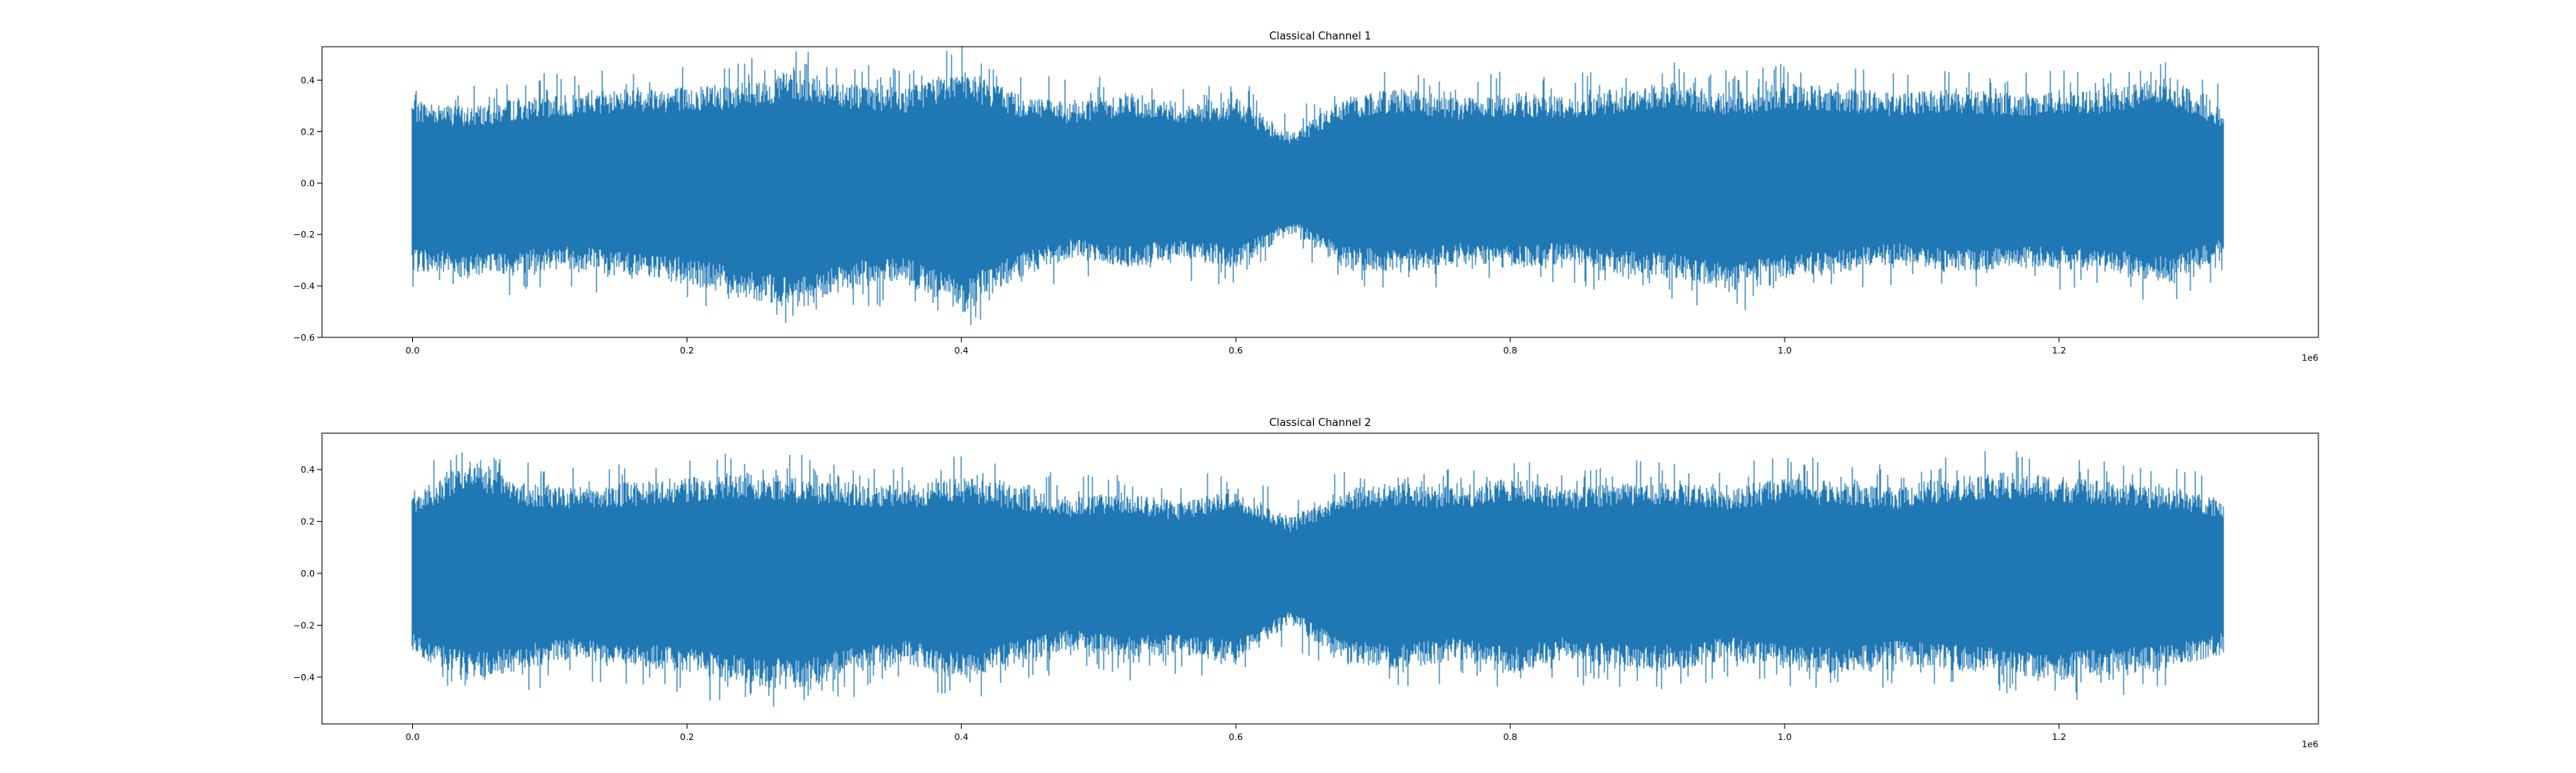 The height and width of the screenshot is (773, 2576). Describe the element at coordinates (307, 209) in the screenshot. I see `y-axis: 0.4 0.2 0.0 −0.2 −0.4 −0.6` at that location.